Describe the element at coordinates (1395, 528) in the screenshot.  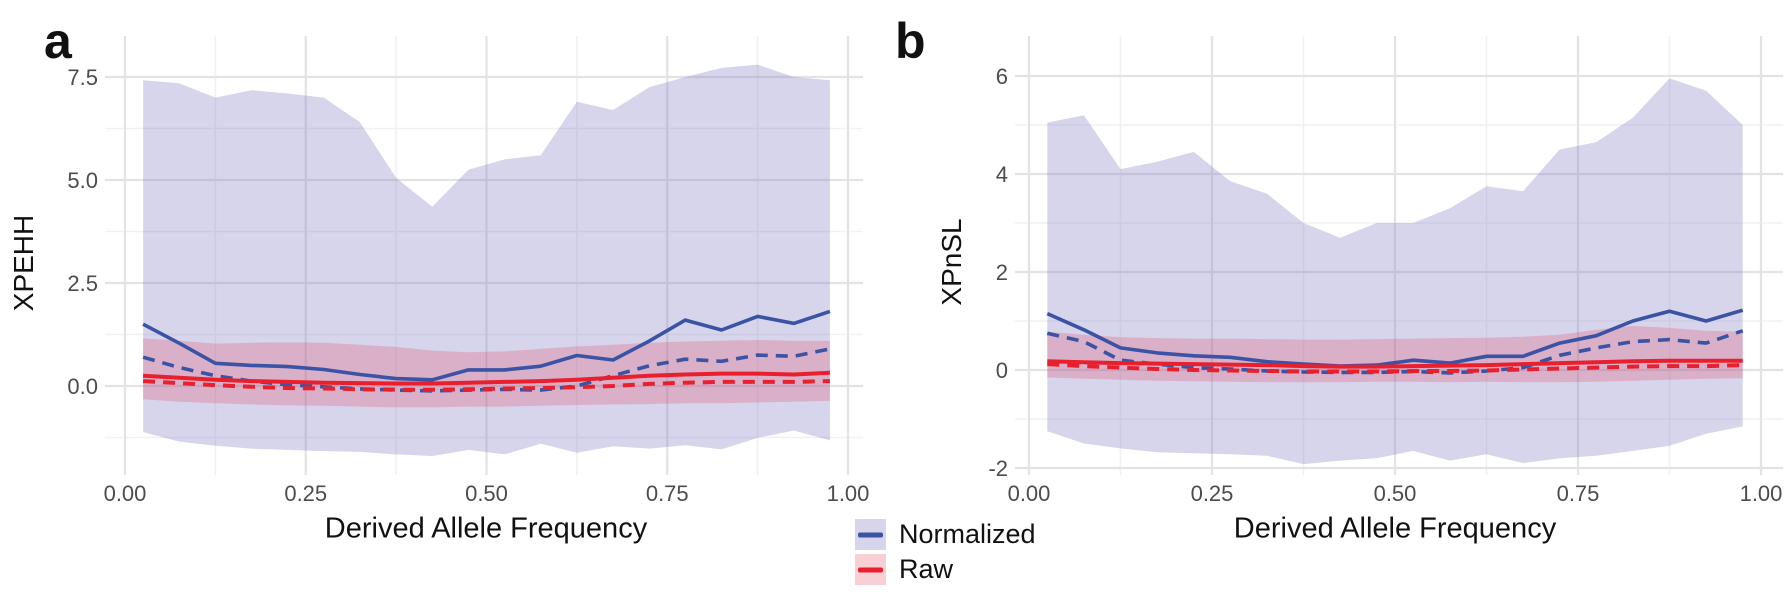
I see `x-axis-title-b: Derived Allele Frequency` at that location.